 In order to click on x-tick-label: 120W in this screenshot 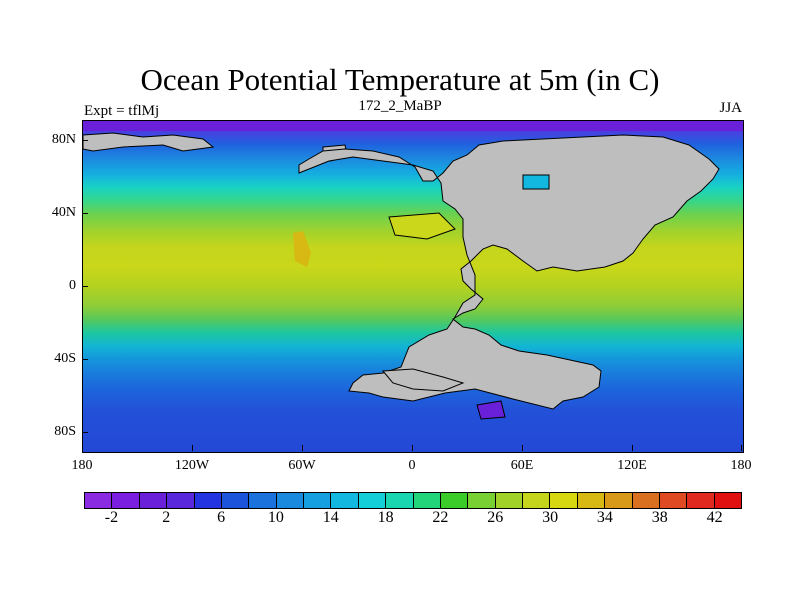, I will do `click(192, 465)`.